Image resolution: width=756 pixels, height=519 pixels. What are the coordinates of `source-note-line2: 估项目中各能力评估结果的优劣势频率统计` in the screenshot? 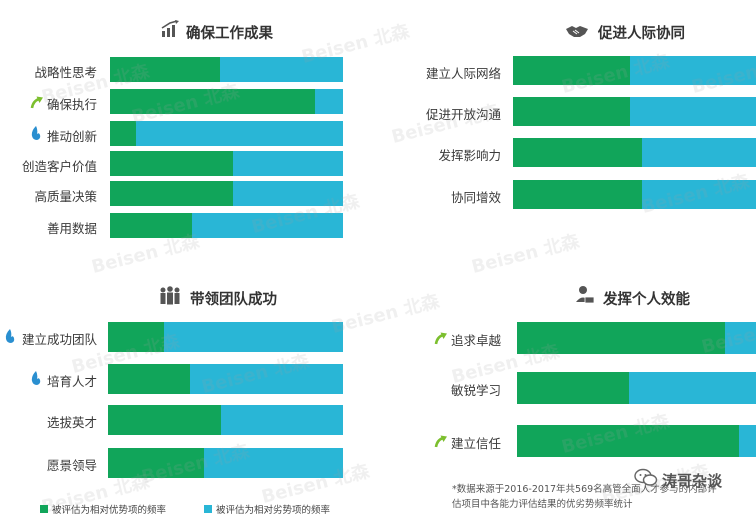 It's located at (542, 504).